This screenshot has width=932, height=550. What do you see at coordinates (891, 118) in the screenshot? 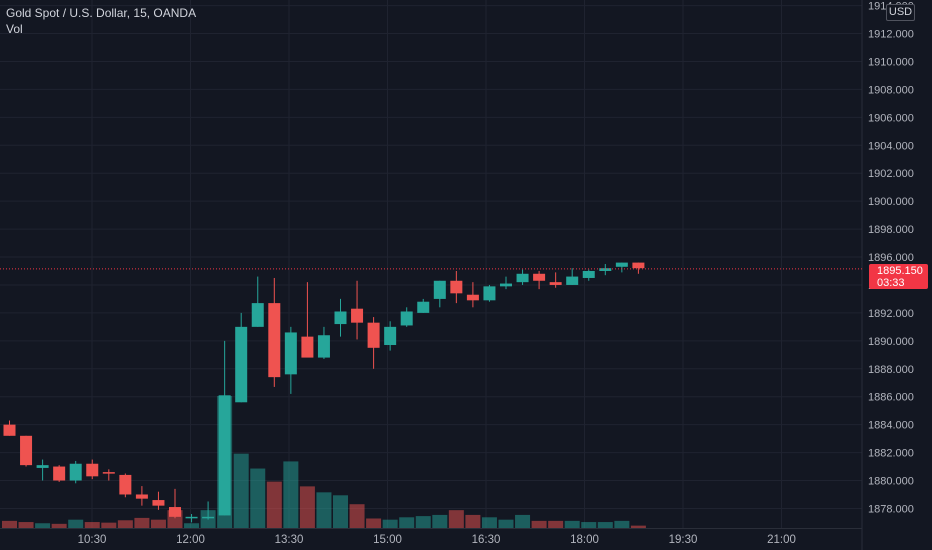
I see `y-axis-tick-label: 1906.000` at bounding box center [891, 118].